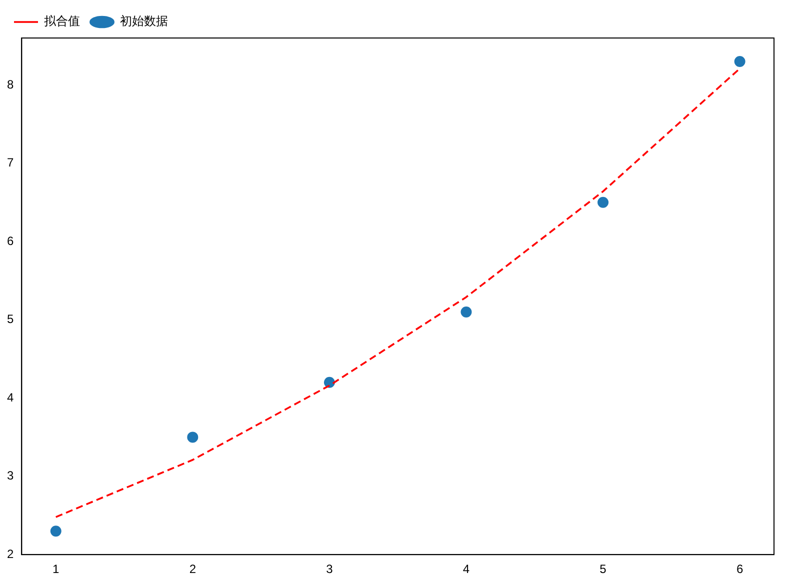  What do you see at coordinates (10, 553) in the screenshot?
I see `y-tick-label: 2` at bounding box center [10, 553].